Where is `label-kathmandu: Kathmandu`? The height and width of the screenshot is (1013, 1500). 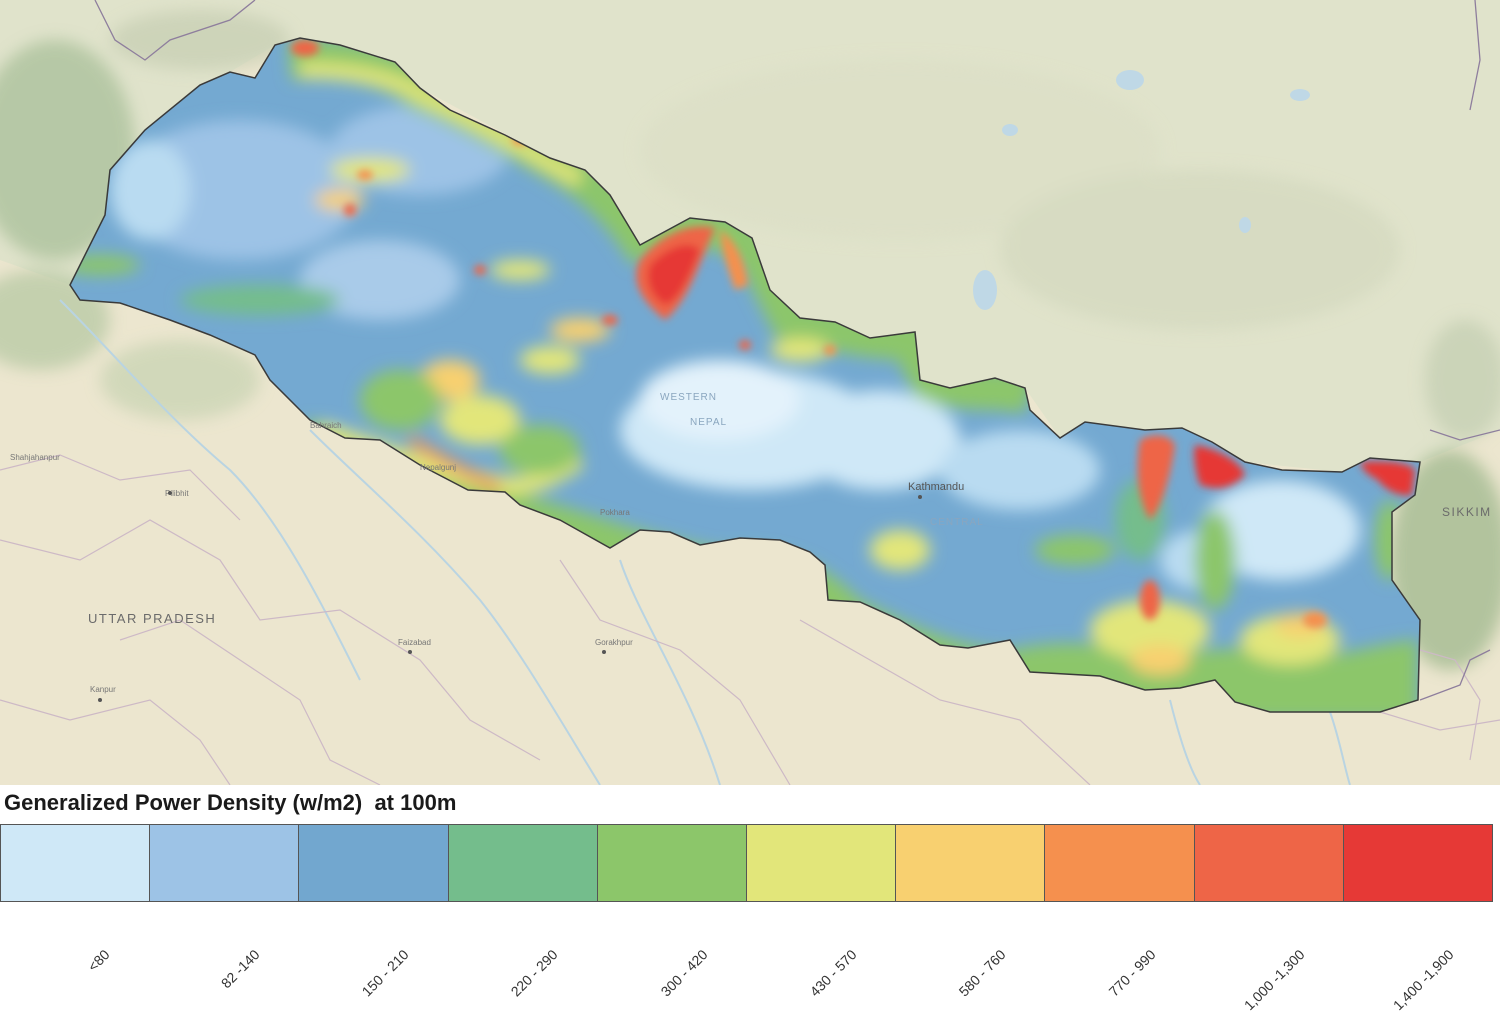 label-kathmandu: Kathmandu is located at coordinates (936, 487).